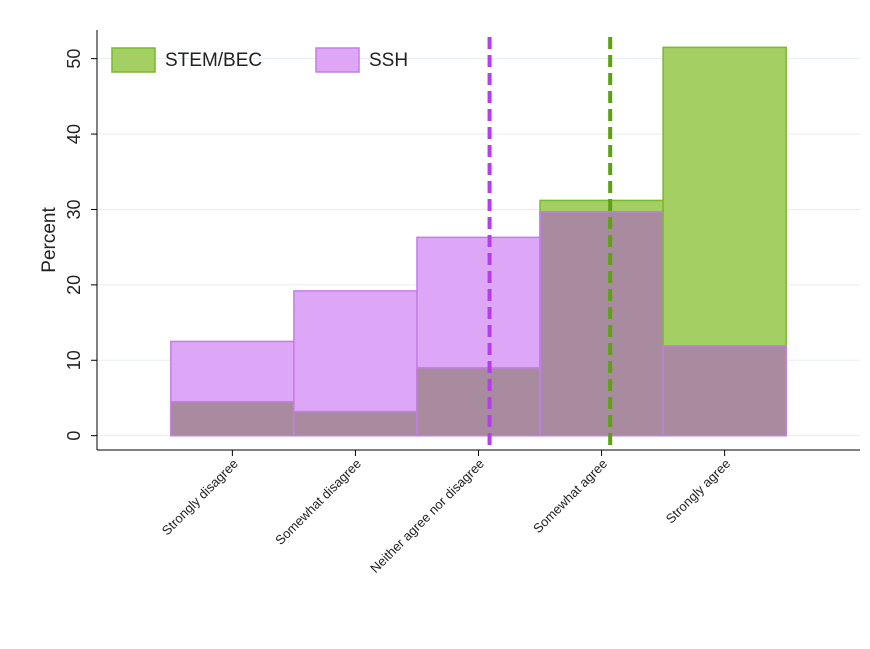 Image resolution: width=870 pixels, height=649 pixels. What do you see at coordinates (698, 491) in the screenshot?
I see `x-tick-label: Strongly agree` at bounding box center [698, 491].